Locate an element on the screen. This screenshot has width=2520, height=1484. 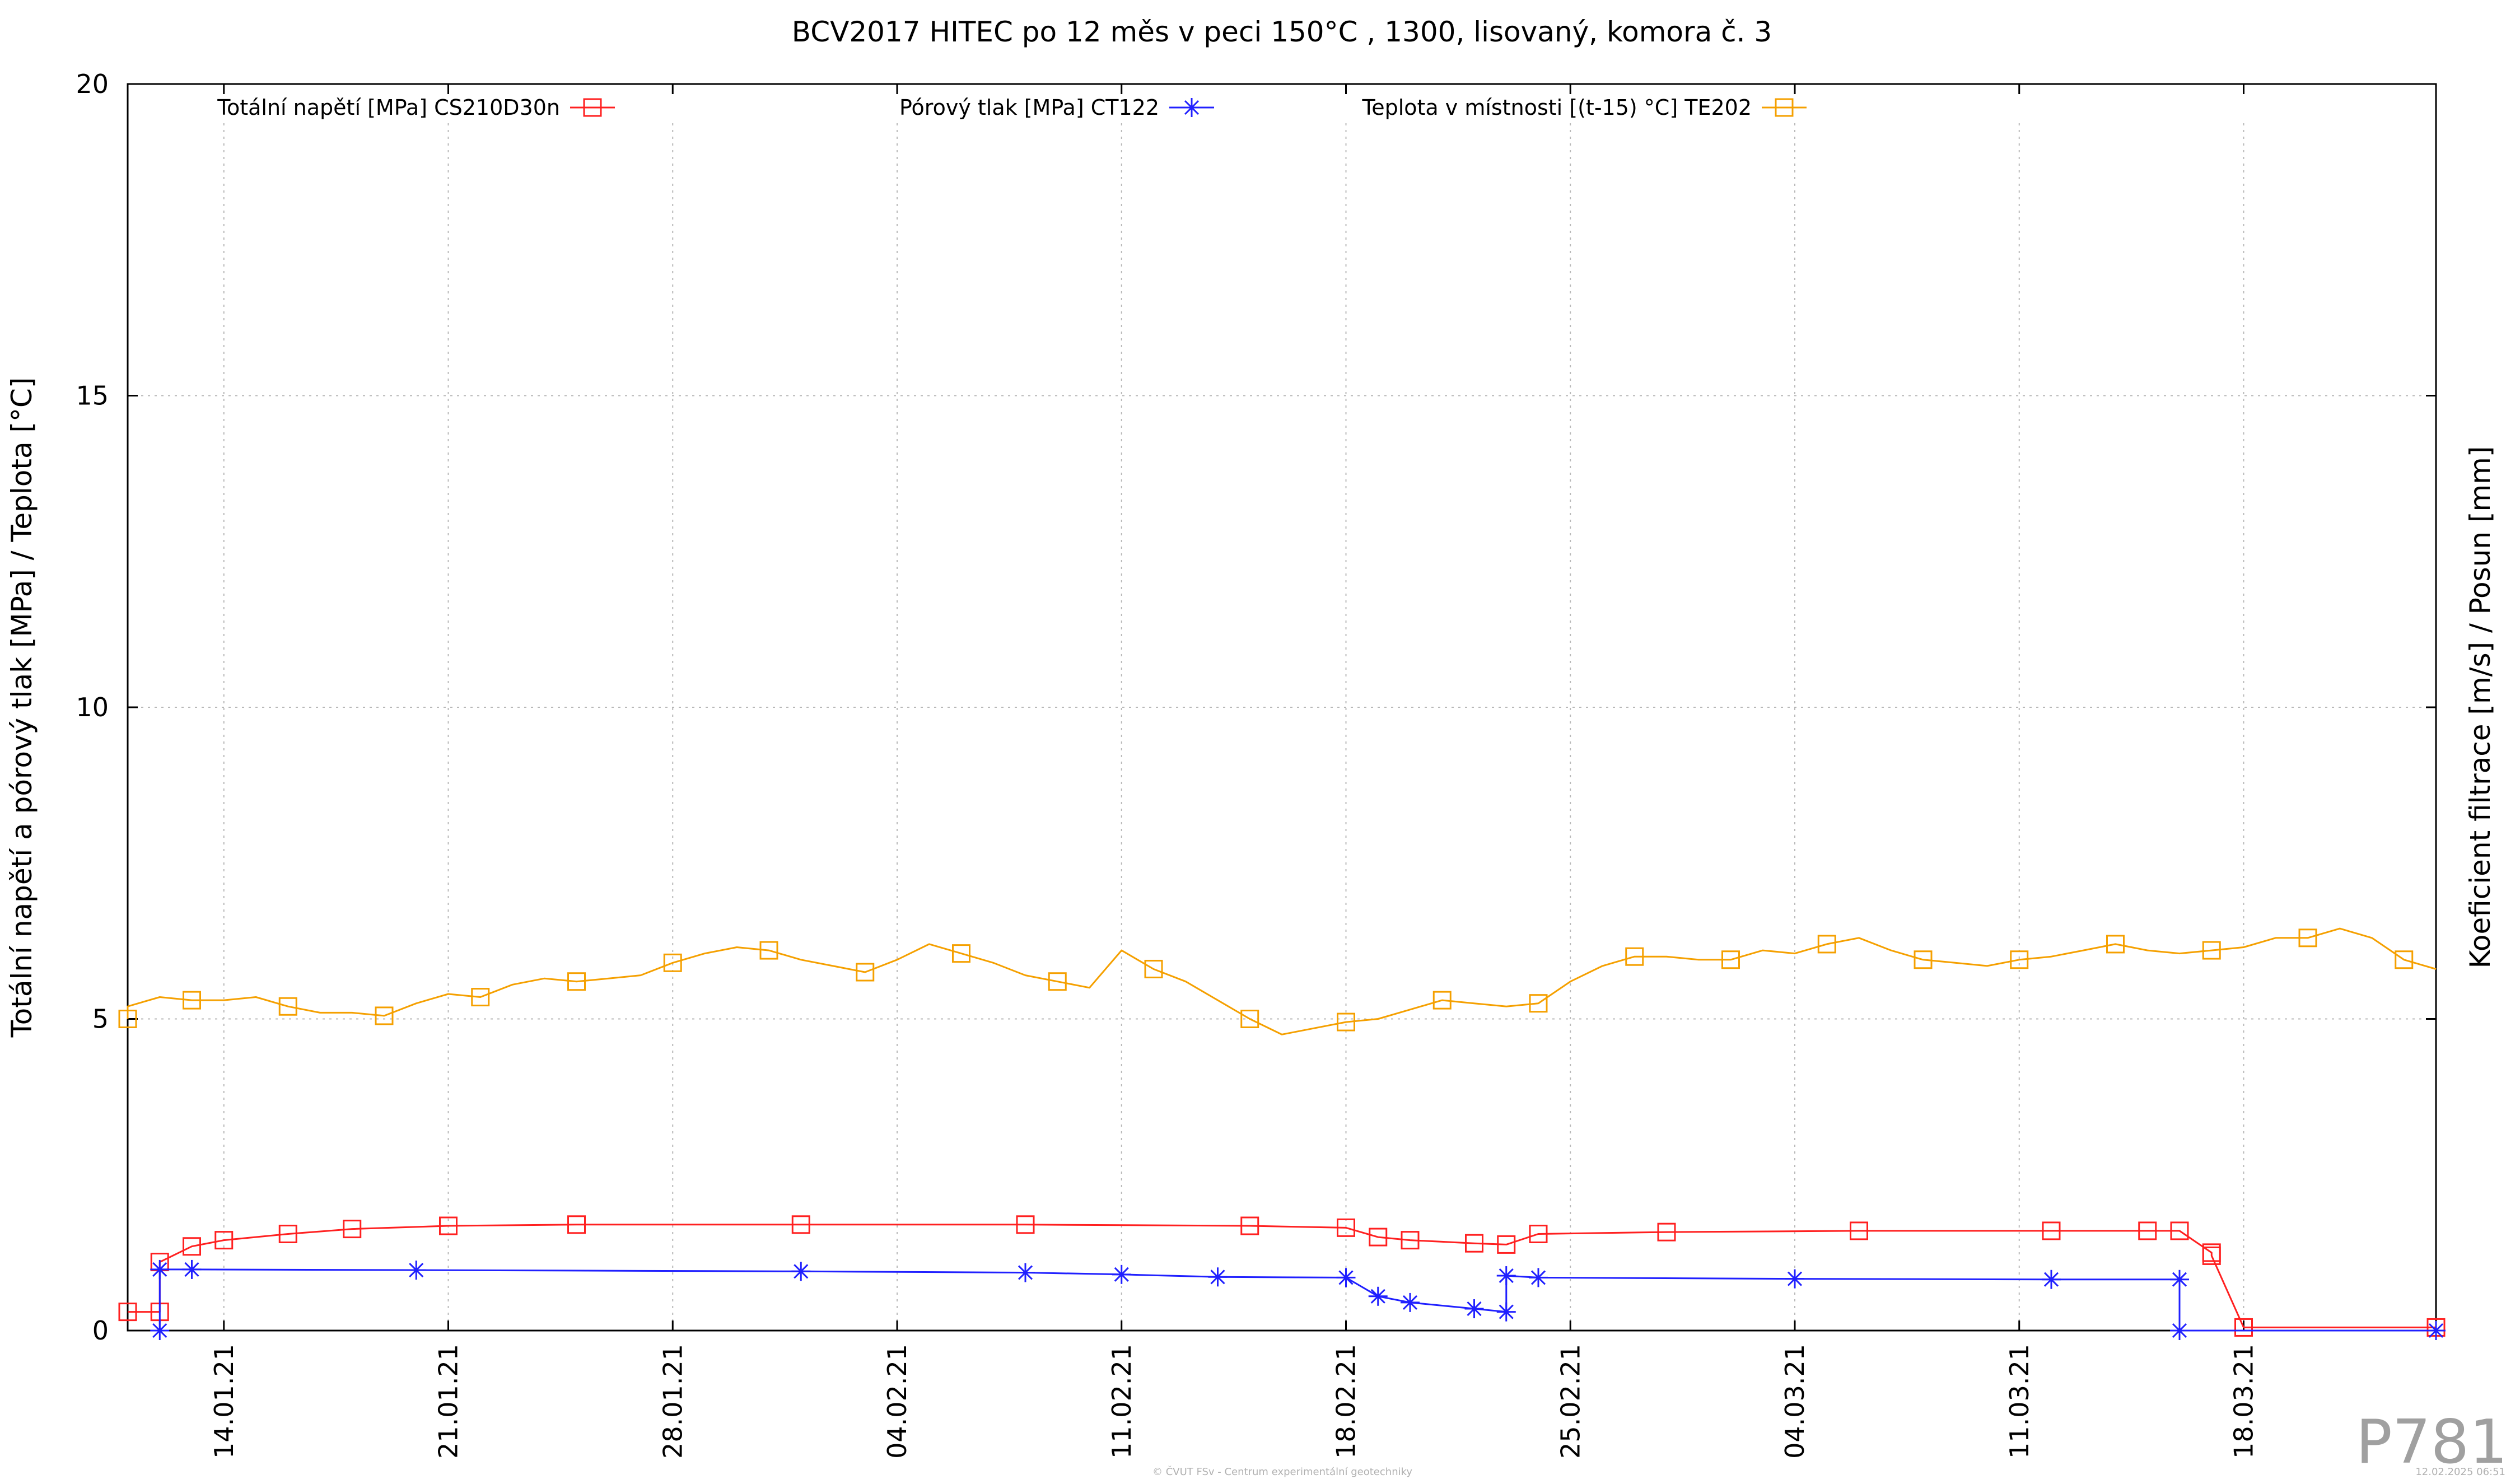
x-tick-label: 04.03.21 is located at coordinates (1795, 1402).